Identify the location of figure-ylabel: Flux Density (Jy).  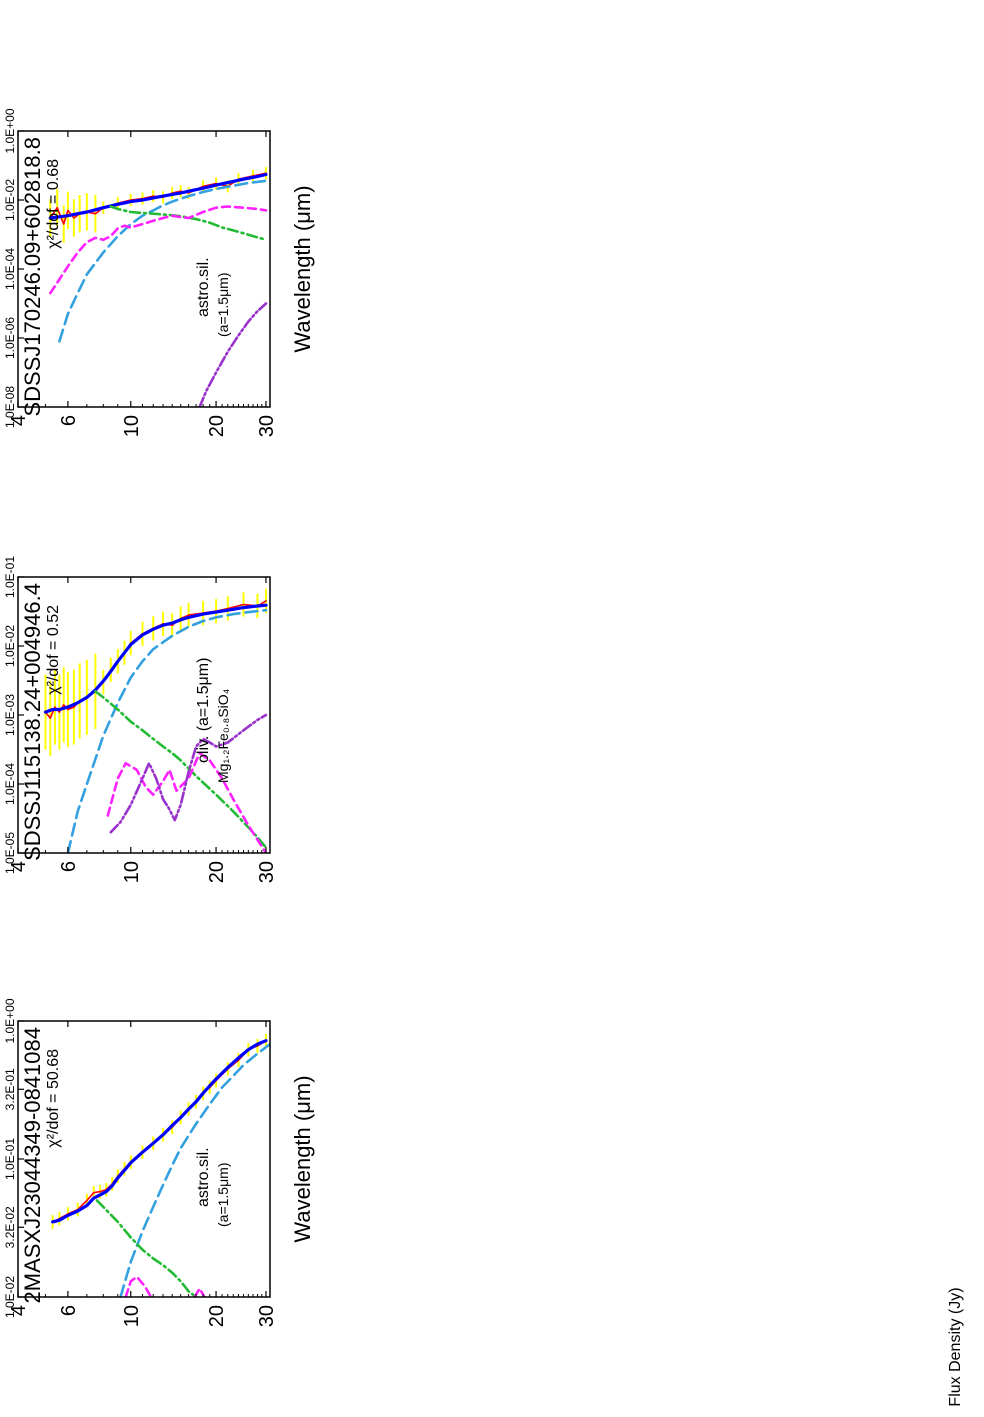
(955, 1346).